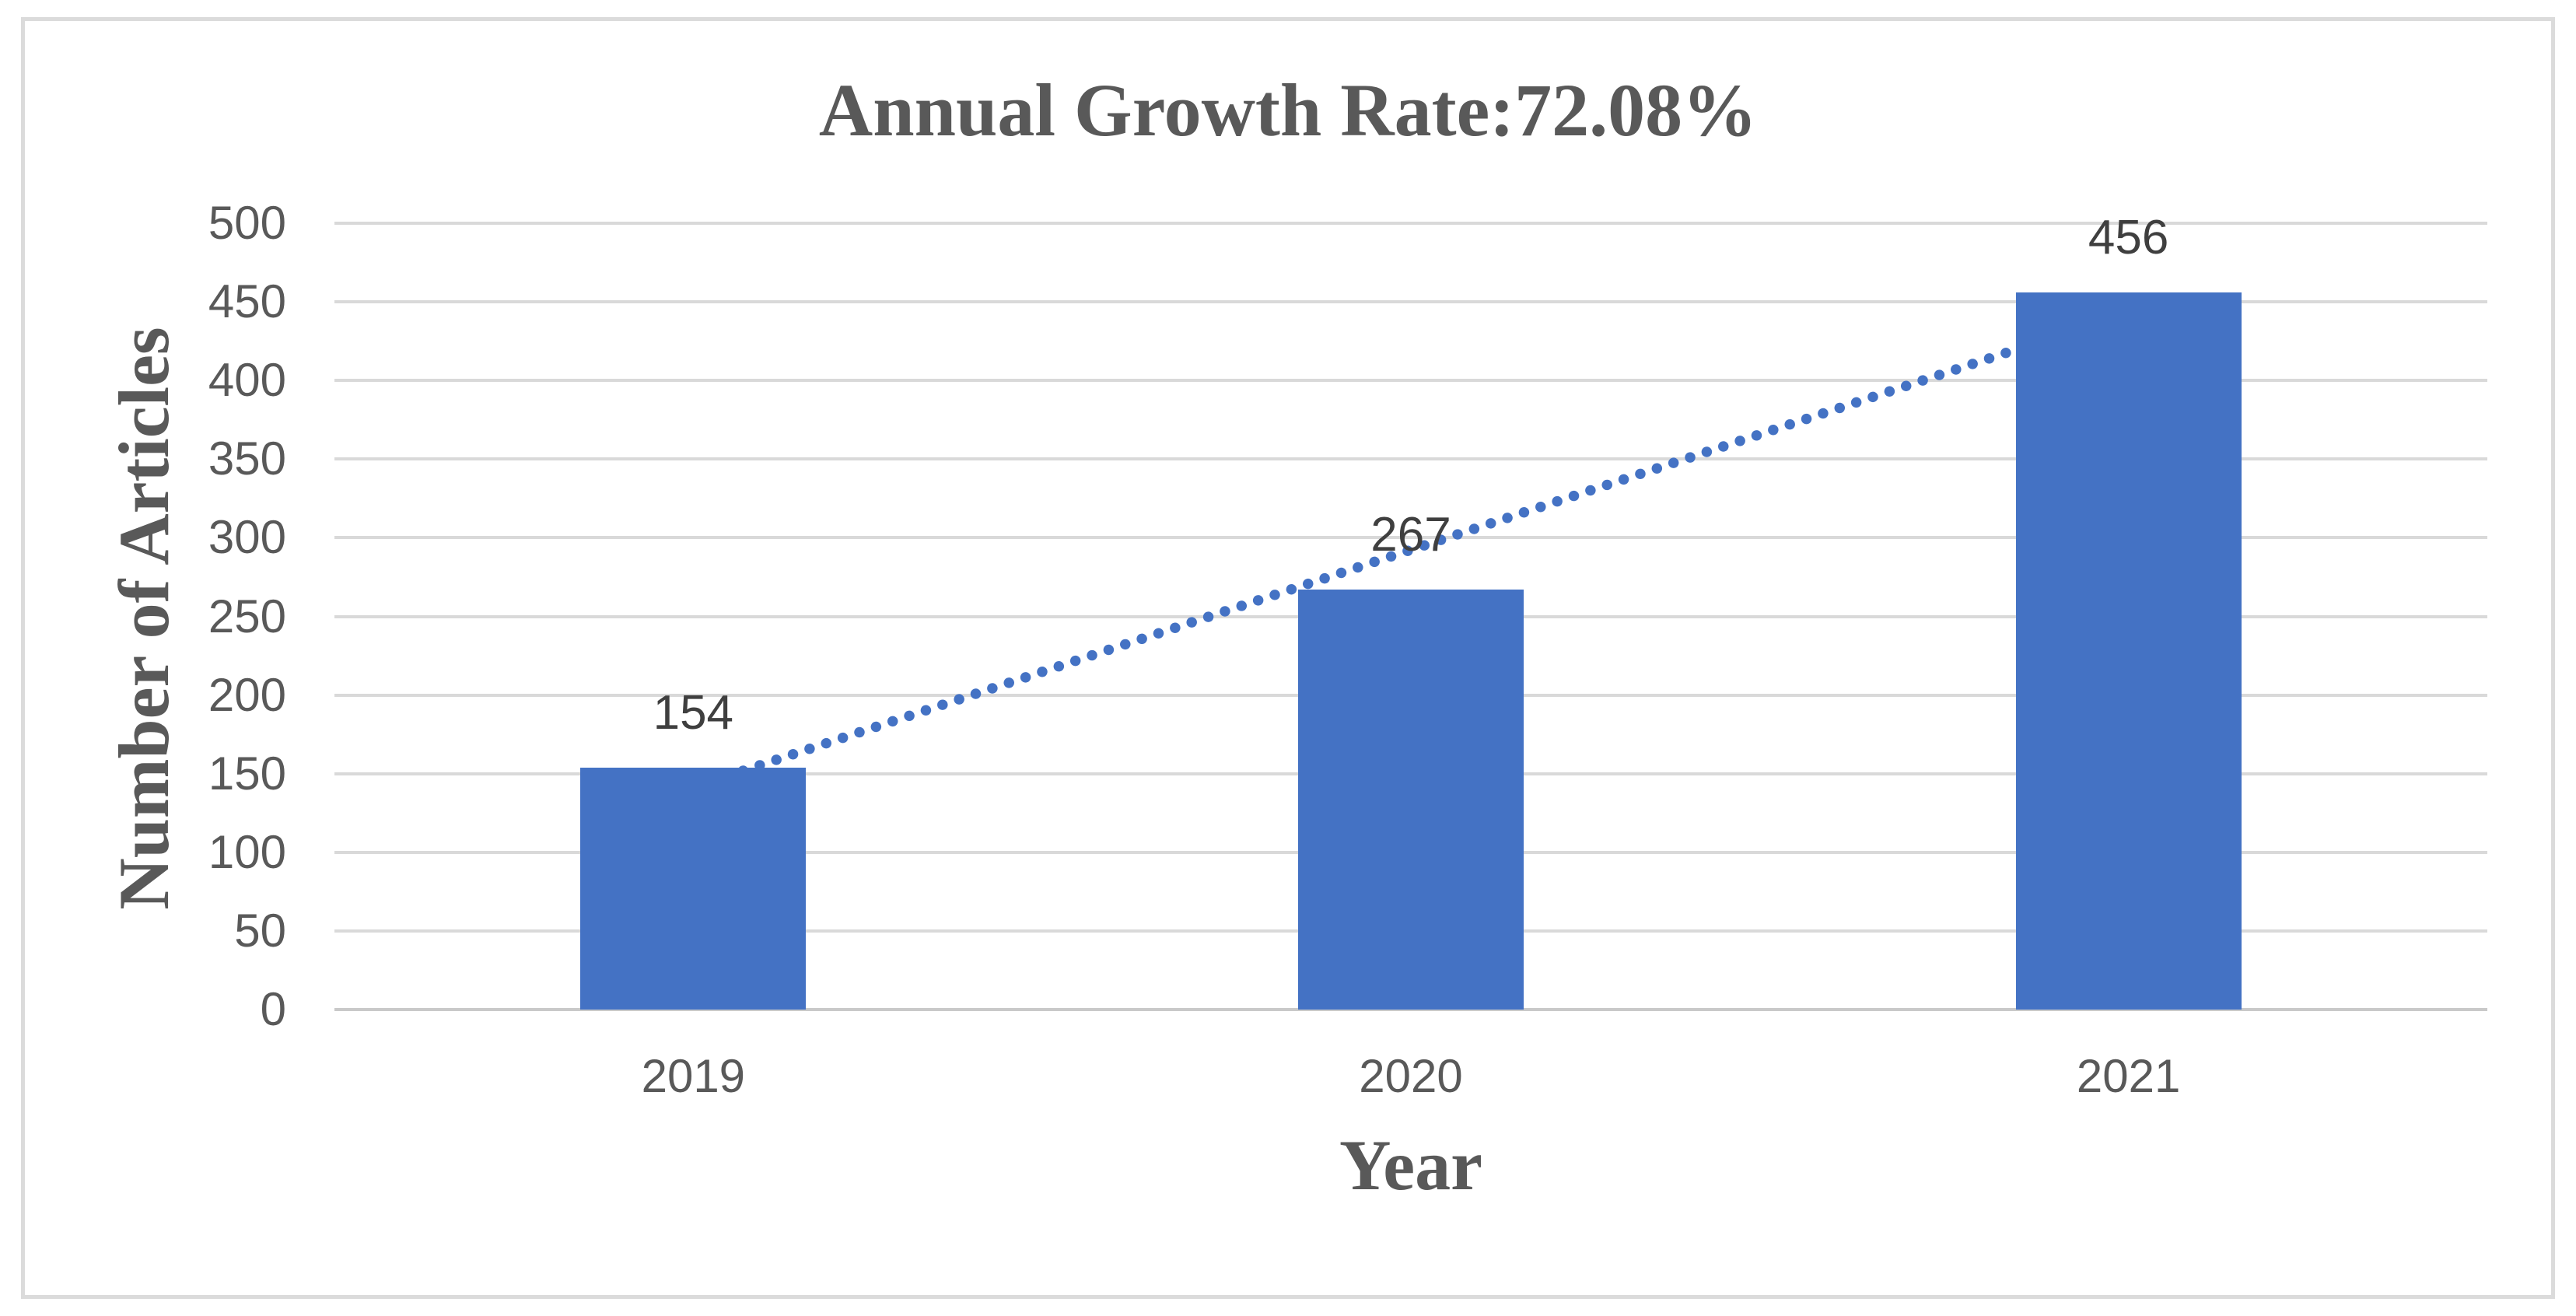 The height and width of the screenshot is (1316, 2576). I want to click on x-tick-label-2019: 2019, so click(694, 1076).